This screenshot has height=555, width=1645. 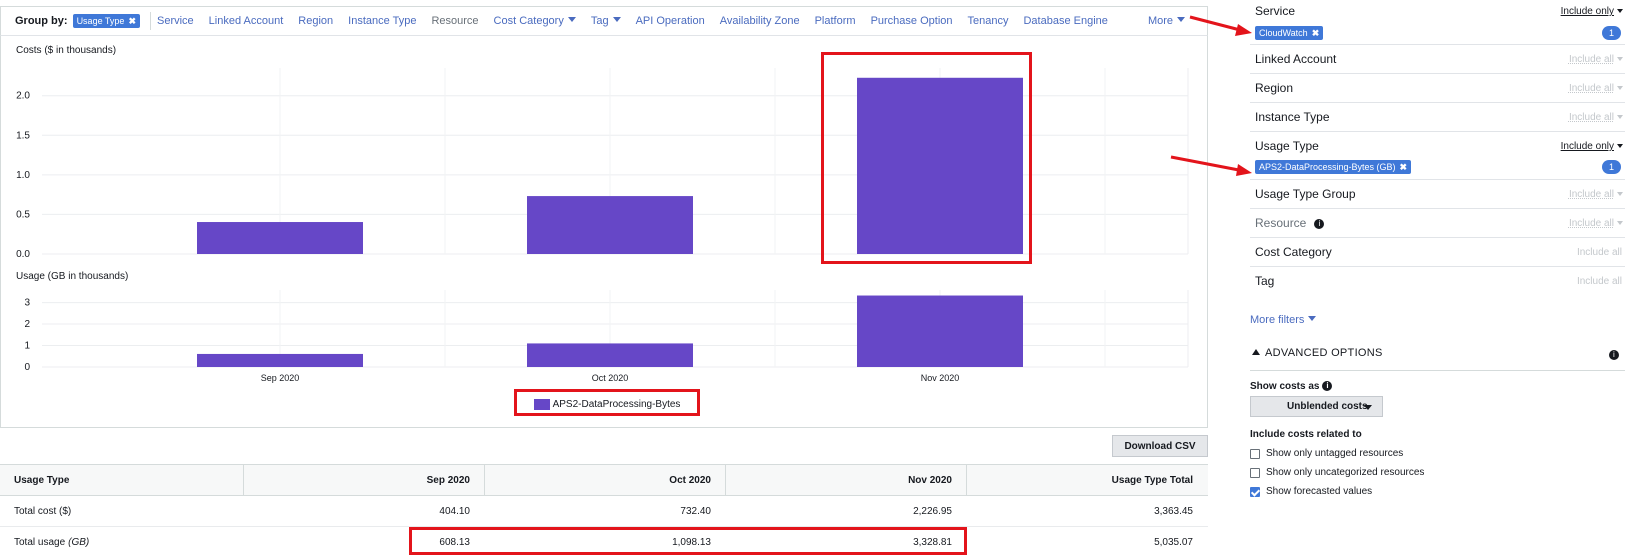 What do you see at coordinates (40, 542) in the screenshot?
I see `row-label-text: Total usage` at bounding box center [40, 542].